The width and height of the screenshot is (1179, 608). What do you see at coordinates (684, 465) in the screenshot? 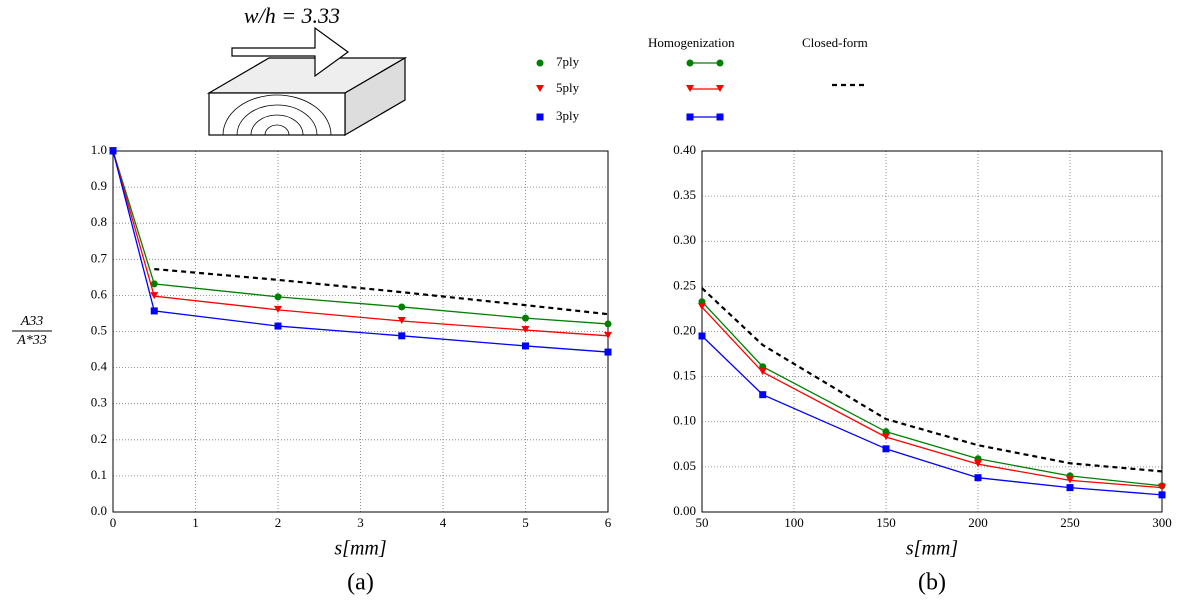
I see `y-tick-label: 0.05` at bounding box center [684, 465].